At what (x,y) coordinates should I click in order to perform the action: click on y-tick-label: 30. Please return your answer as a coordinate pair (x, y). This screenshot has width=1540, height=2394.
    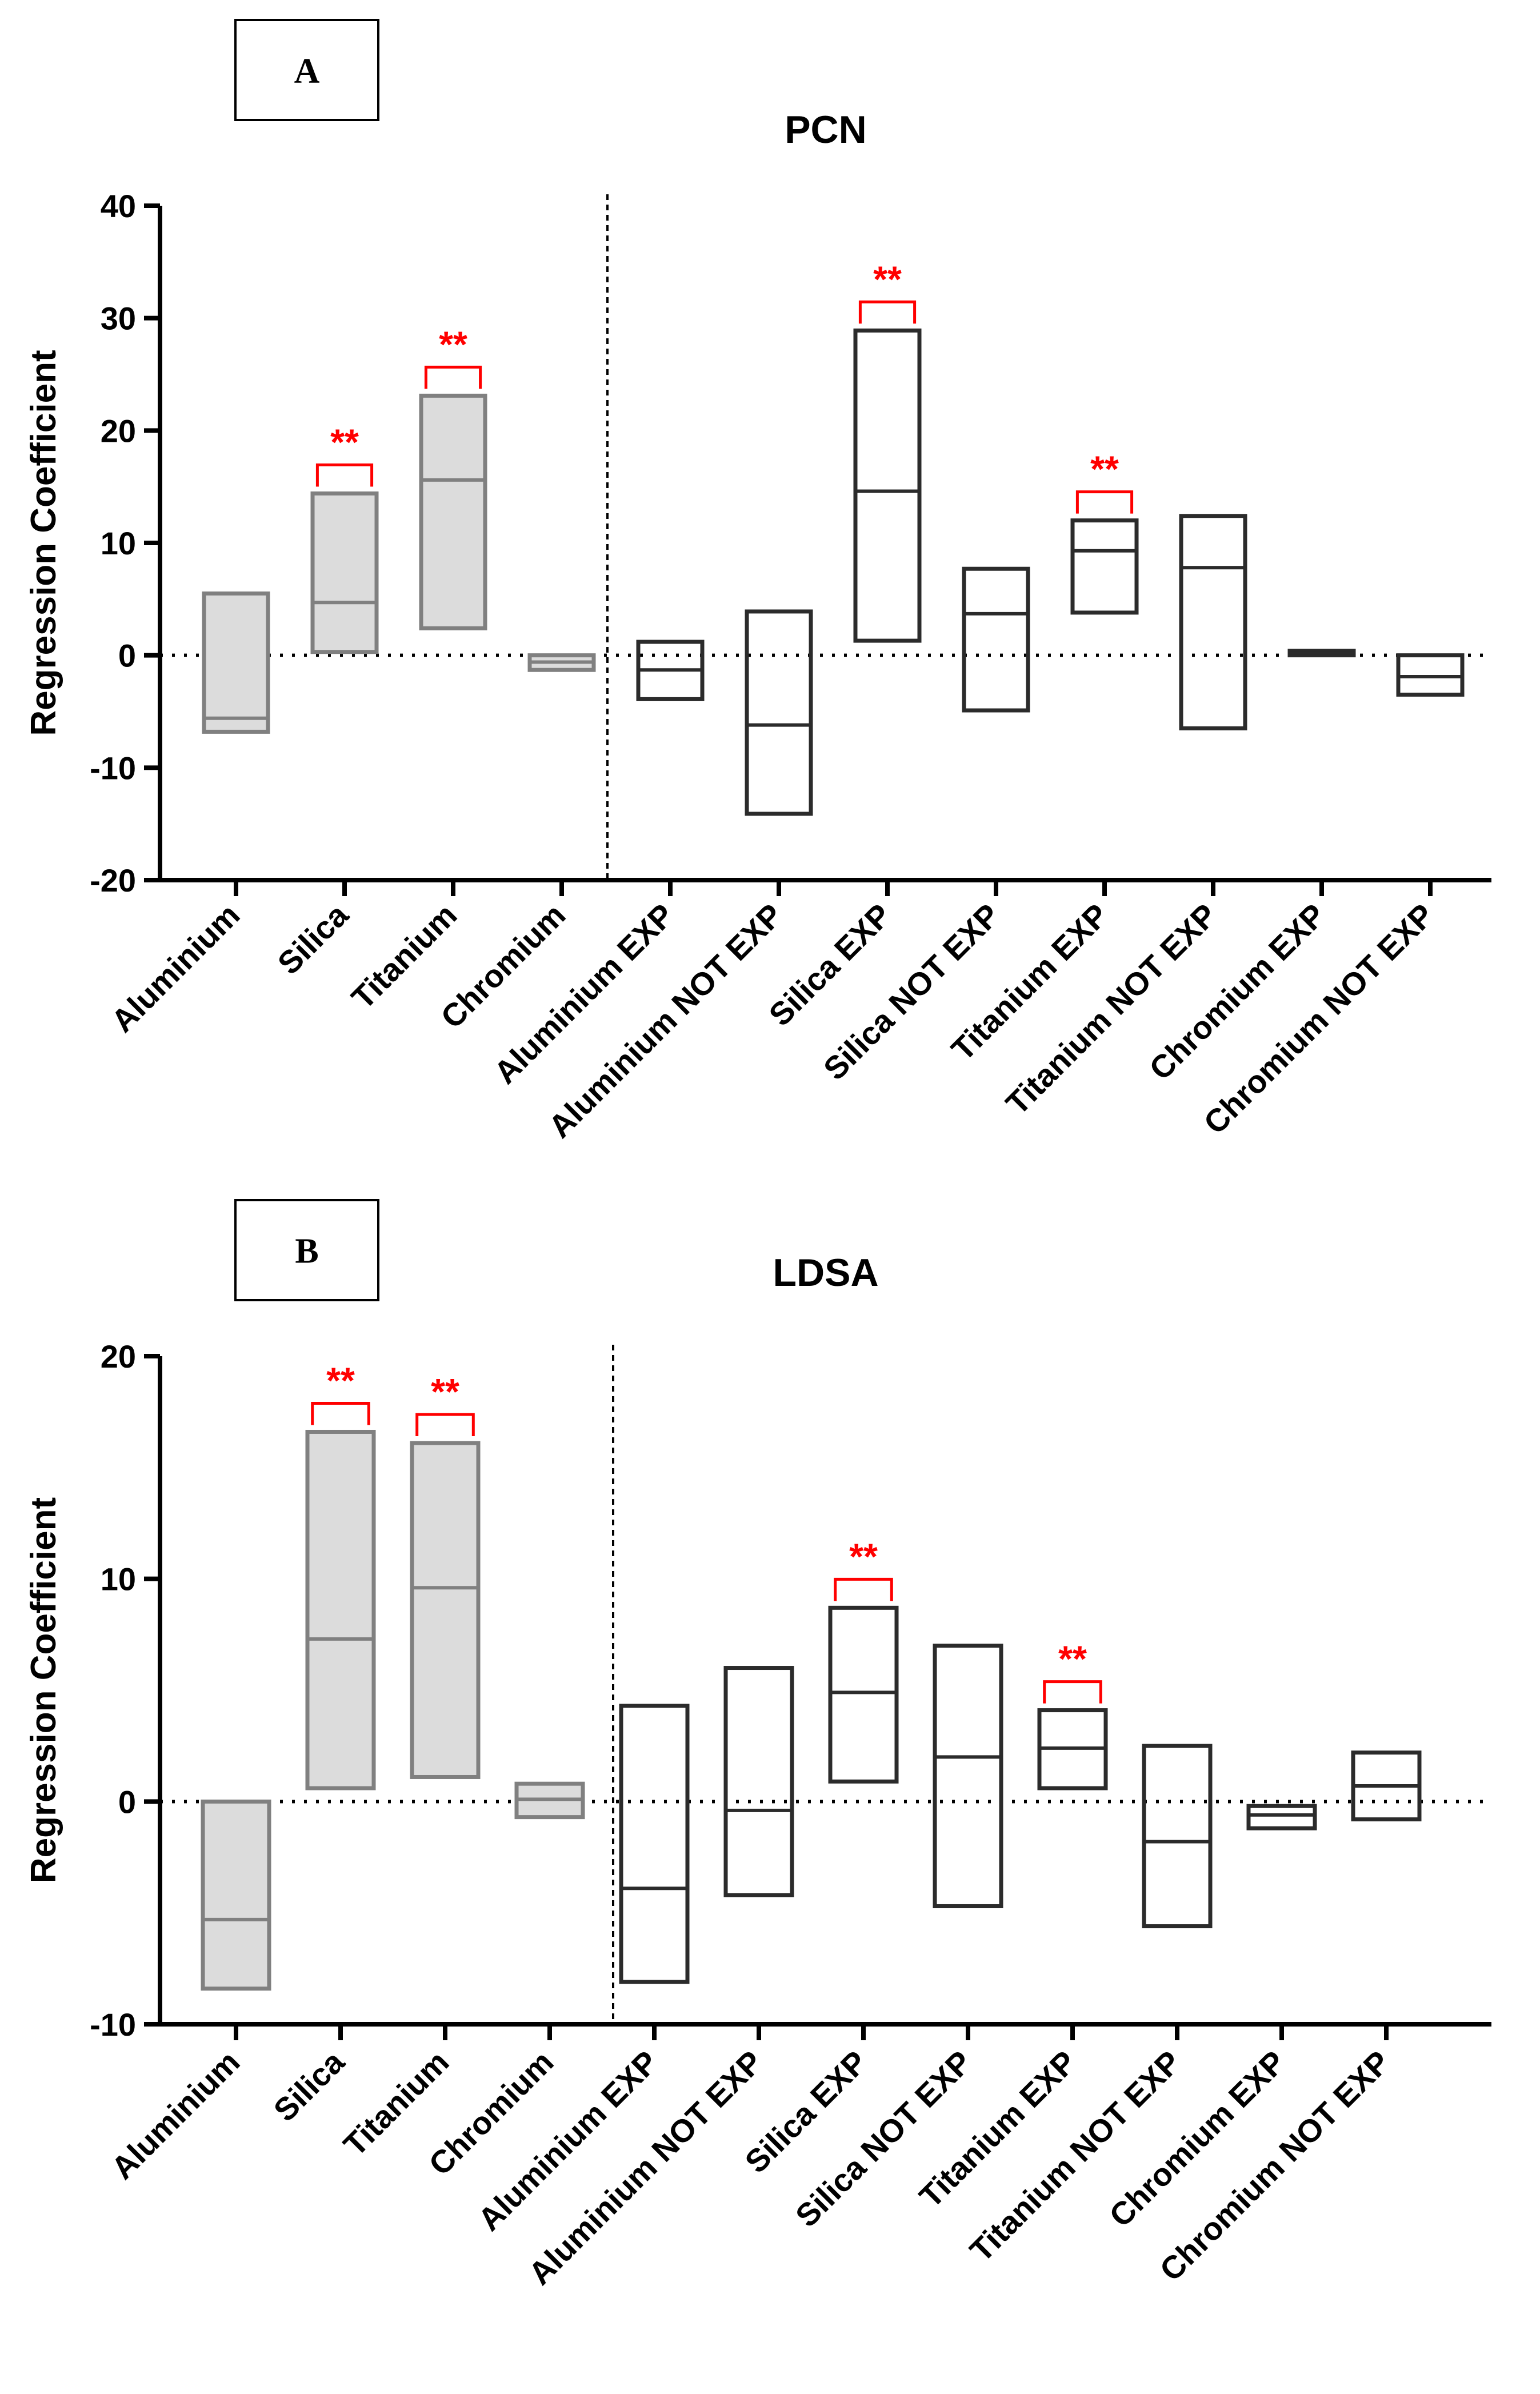
    Looking at the image, I should click on (118, 319).